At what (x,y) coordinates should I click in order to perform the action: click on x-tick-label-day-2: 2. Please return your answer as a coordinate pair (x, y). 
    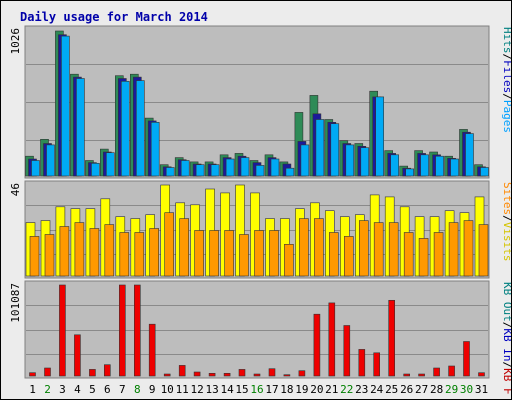
    Looking at the image, I should click on (47, 389).